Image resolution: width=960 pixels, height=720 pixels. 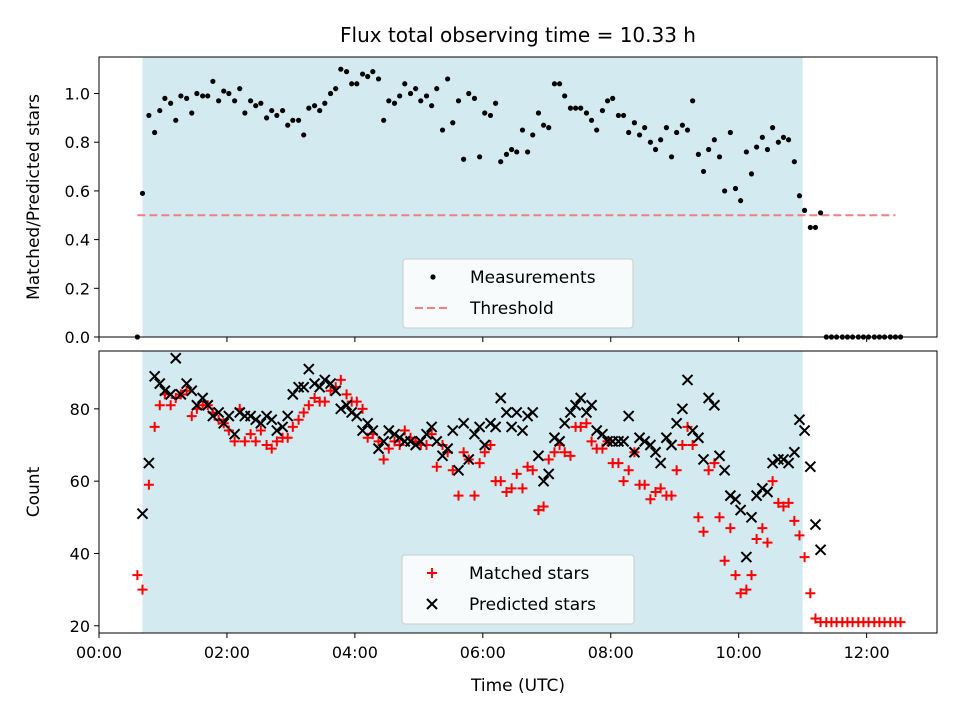 I want to click on y-tick-label: 60, so click(x=80, y=481).